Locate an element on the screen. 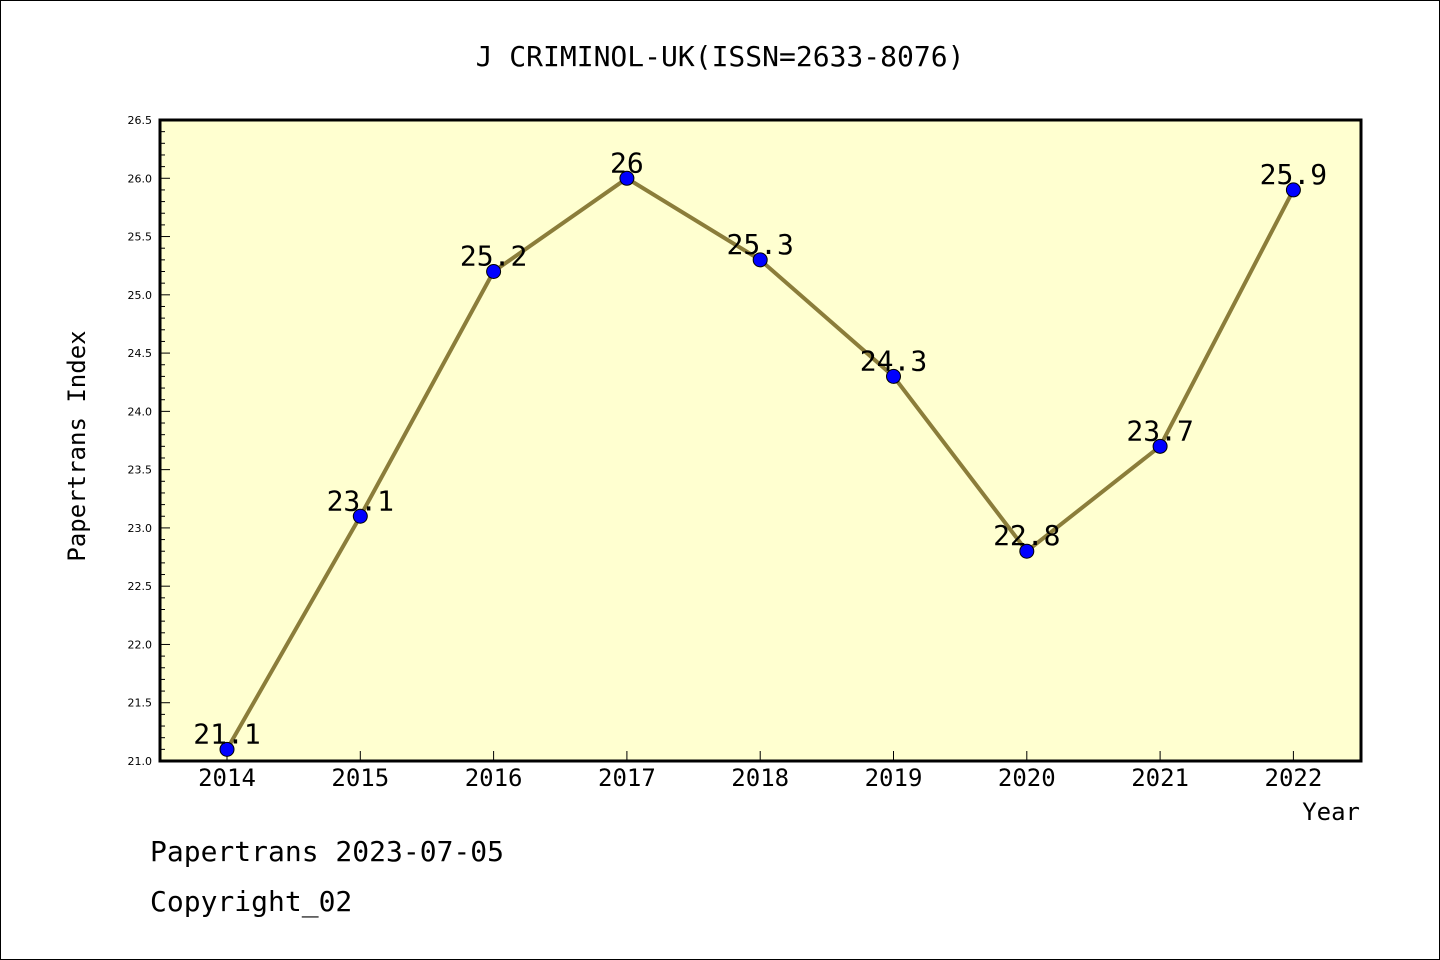 The image size is (1440, 960). data-label: 22.8 is located at coordinates (1026, 535).